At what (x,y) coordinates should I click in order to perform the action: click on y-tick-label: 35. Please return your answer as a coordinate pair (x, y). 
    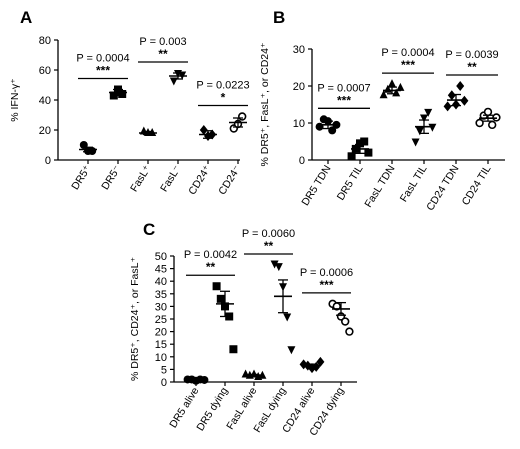
    Looking at the image, I should click on (161, 295).